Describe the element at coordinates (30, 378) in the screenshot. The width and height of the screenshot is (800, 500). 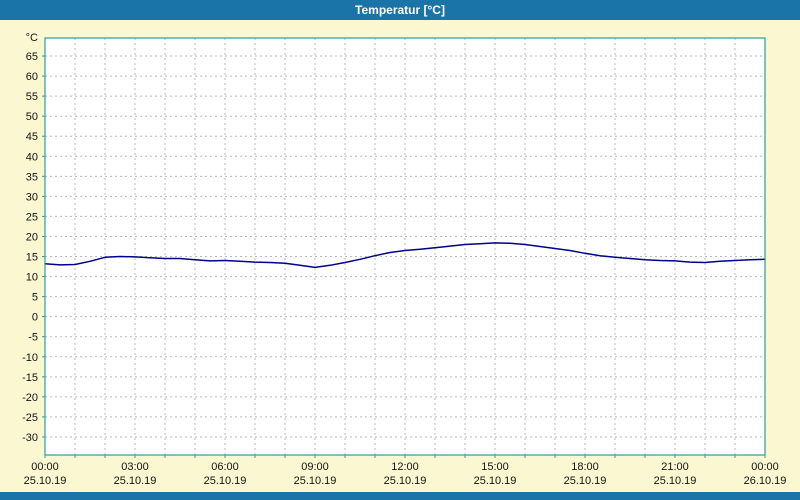
I see `y-tick-label: -15` at that location.